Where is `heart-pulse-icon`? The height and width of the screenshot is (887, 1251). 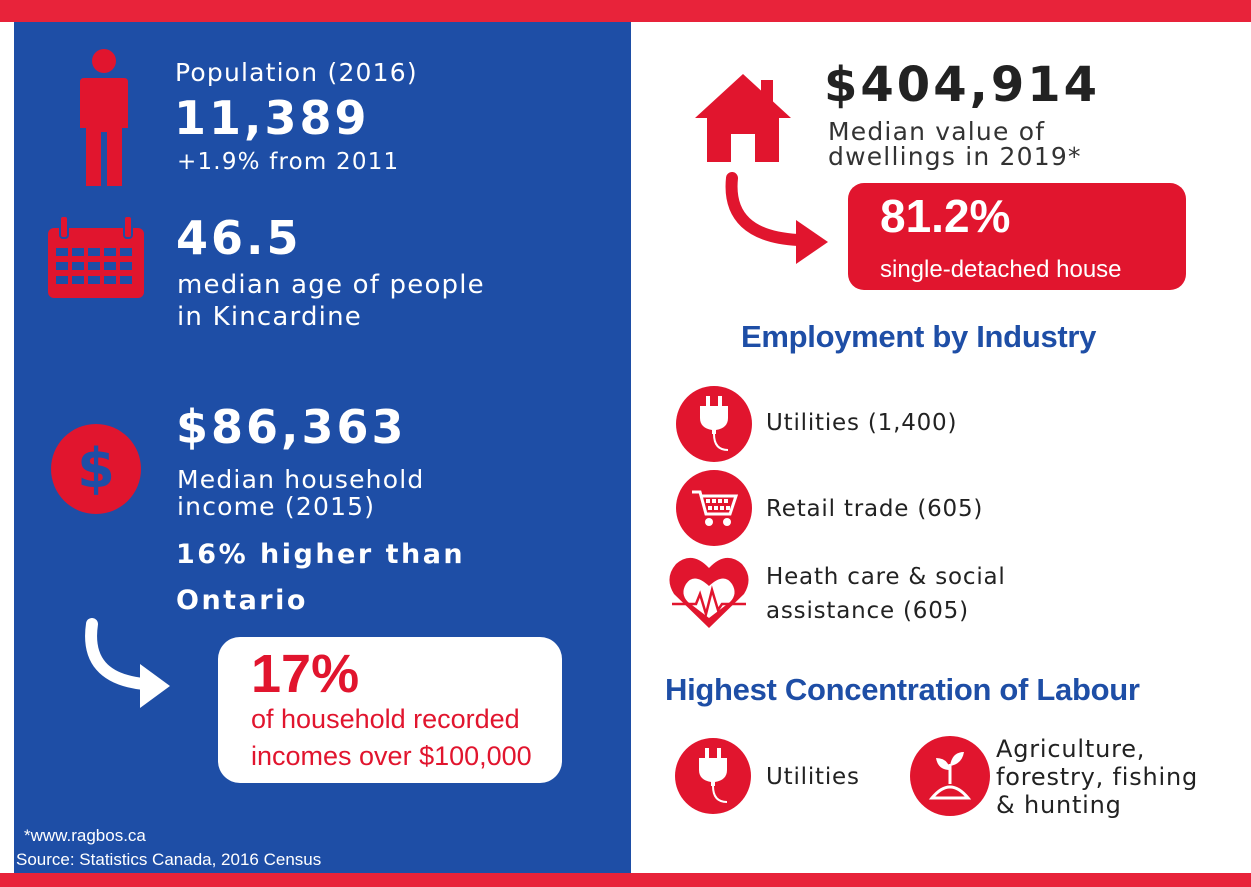
heart-pulse-icon is located at coordinates (709, 592).